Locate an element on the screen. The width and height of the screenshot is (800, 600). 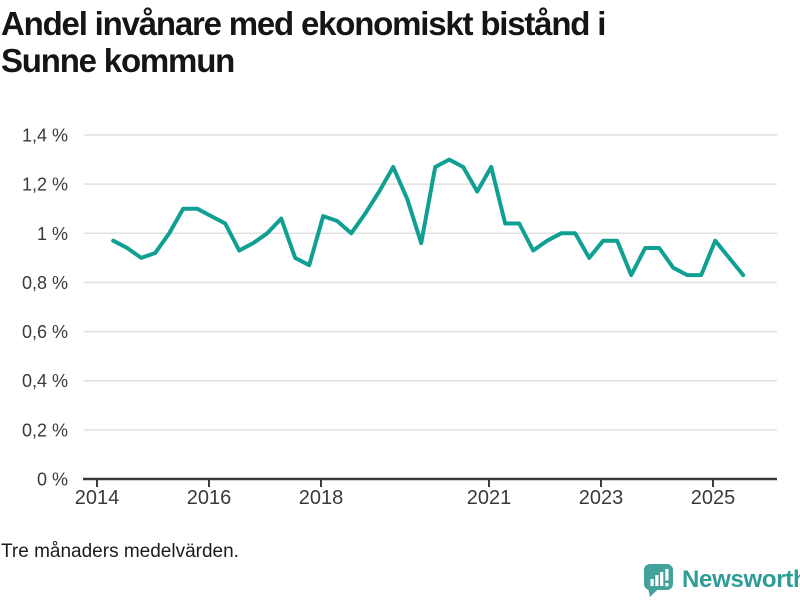
newsworthy-brand: Newsworthy is located at coordinates (722, 580).